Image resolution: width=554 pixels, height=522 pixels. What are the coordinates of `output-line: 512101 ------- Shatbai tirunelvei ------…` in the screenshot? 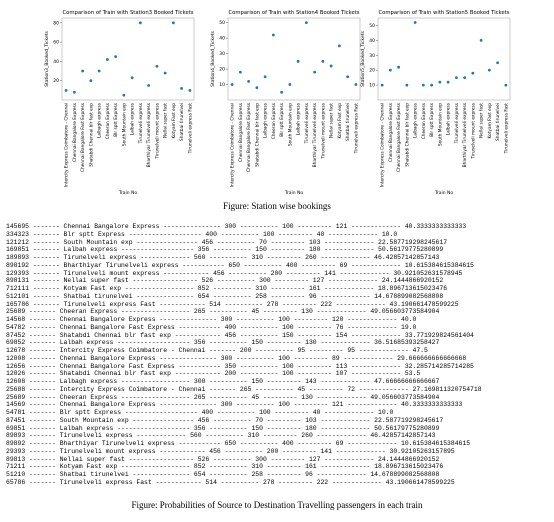 It's located at (225, 296).